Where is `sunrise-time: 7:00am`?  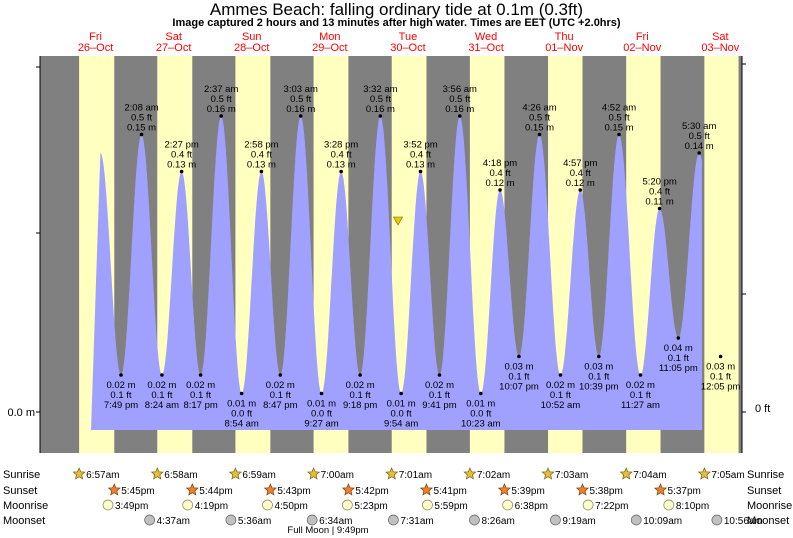
sunrise-time: 7:00am is located at coordinates (337, 475).